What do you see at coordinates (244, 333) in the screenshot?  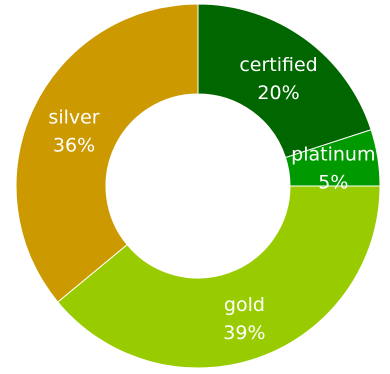 I see `slice-value-gold: 39%` at bounding box center [244, 333].